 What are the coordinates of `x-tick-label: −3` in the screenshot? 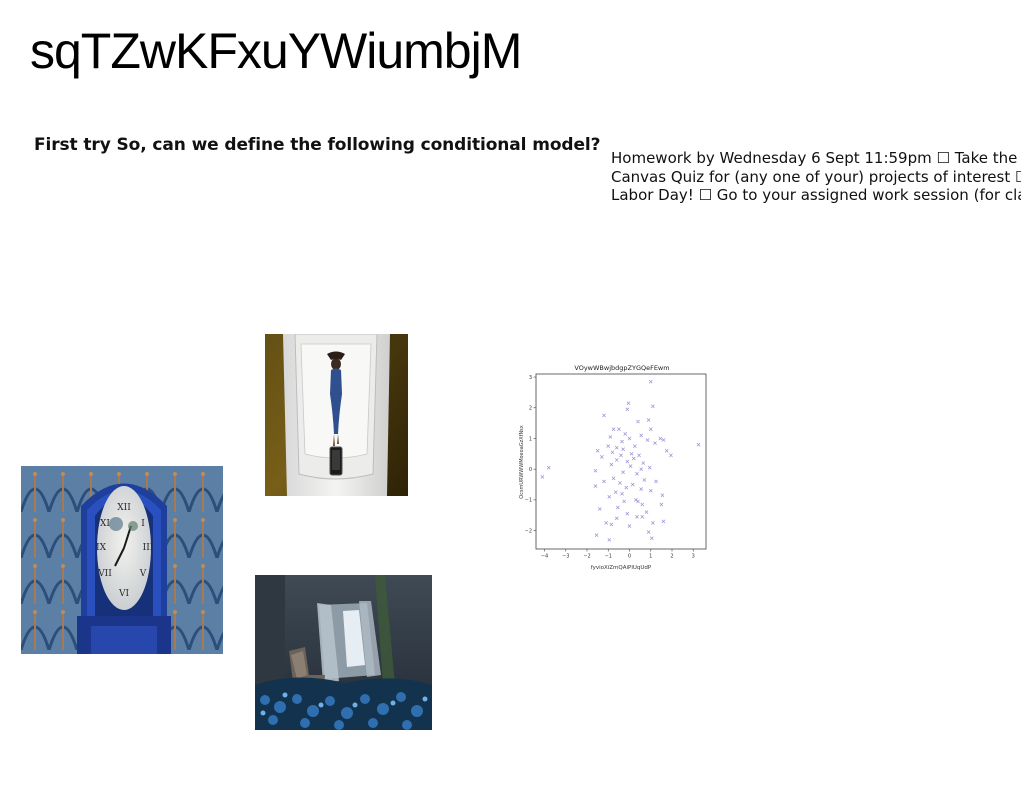 It's located at (565, 557).